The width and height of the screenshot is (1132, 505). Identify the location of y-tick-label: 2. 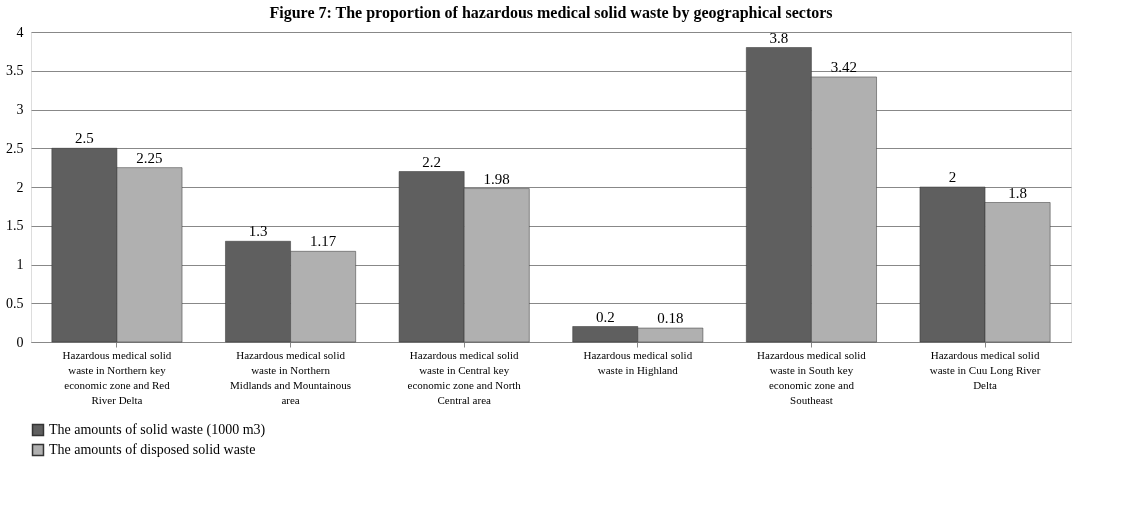
(20, 187).